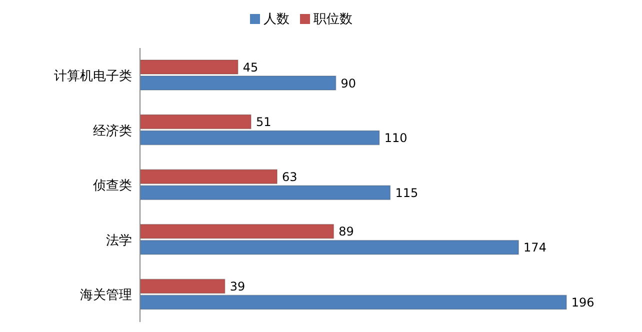  Describe the element at coordinates (112, 186) in the screenshot. I see `y-tick-label: 侦查类` at that location.